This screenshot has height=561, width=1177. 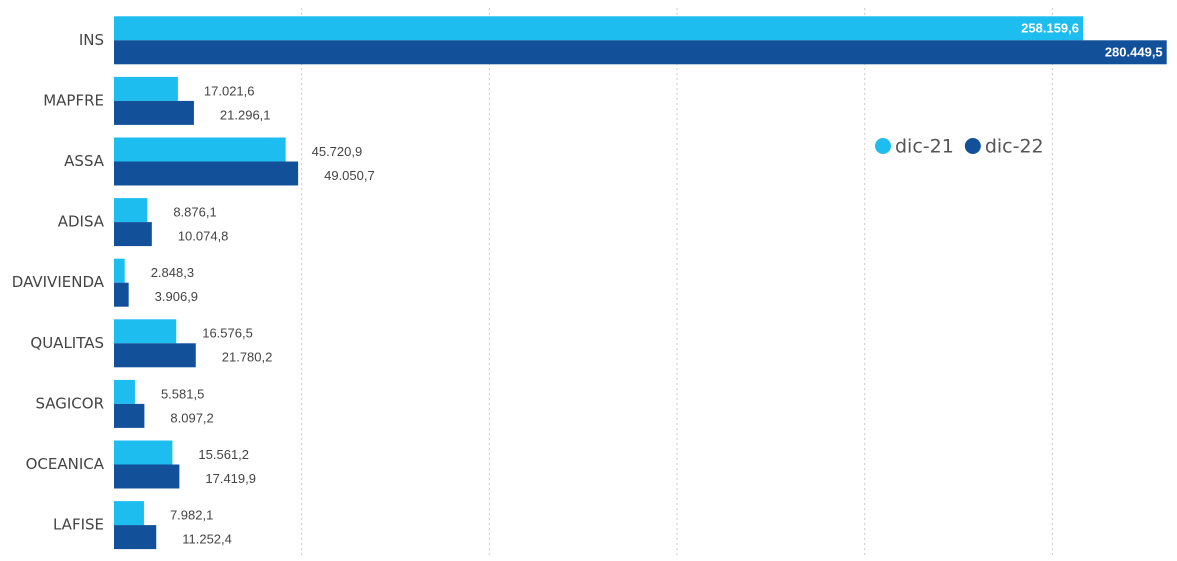 I want to click on value-label: 49.050,7, so click(x=349, y=175).